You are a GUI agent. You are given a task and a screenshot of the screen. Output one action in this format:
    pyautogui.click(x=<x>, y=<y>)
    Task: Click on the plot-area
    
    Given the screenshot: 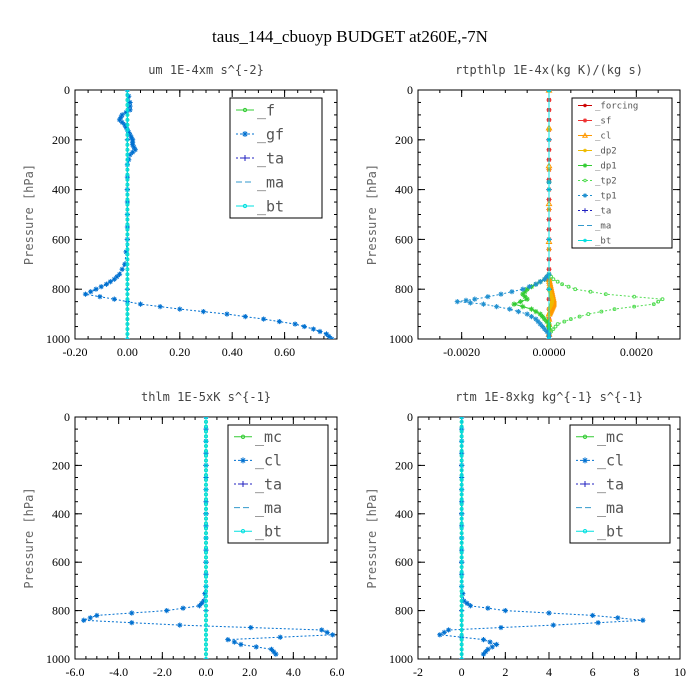 What is the action you would take?
    pyautogui.click(x=541, y=538)
    